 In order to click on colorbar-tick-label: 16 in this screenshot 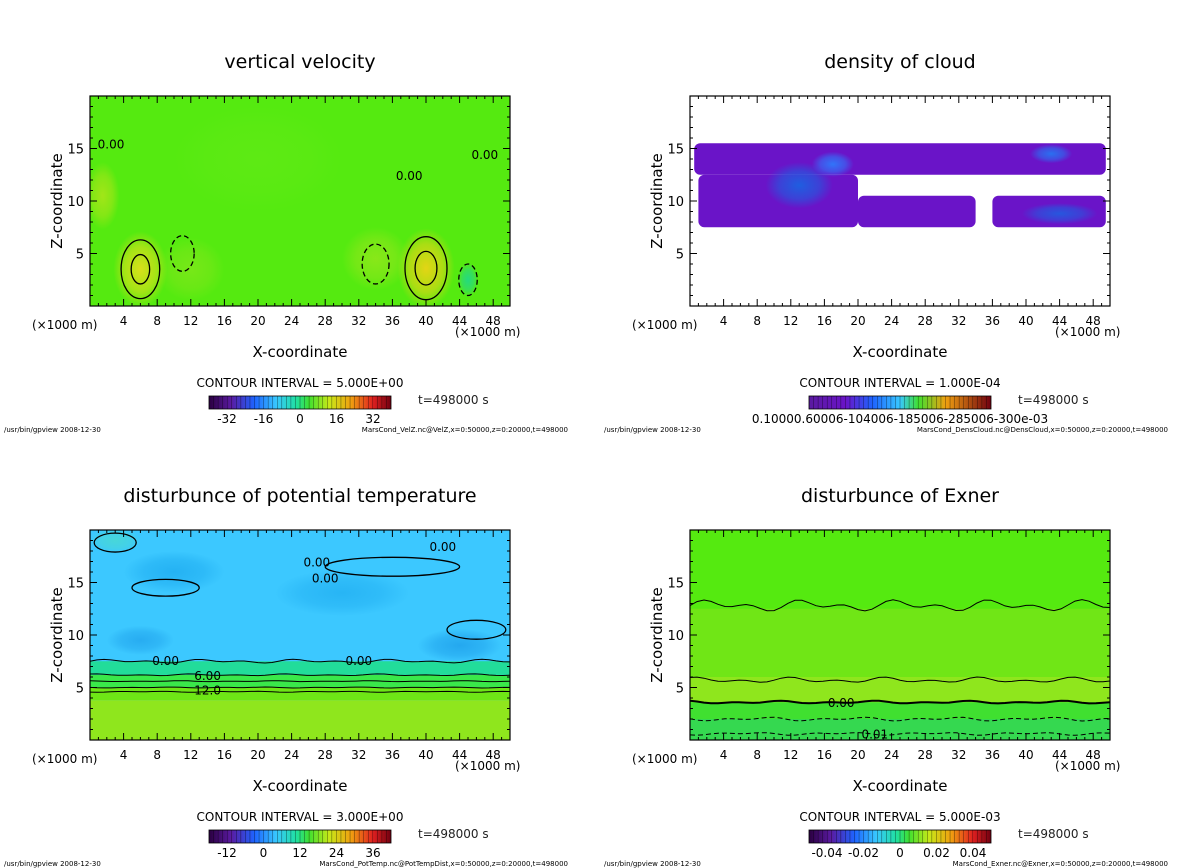, I will do `click(336, 419)`.